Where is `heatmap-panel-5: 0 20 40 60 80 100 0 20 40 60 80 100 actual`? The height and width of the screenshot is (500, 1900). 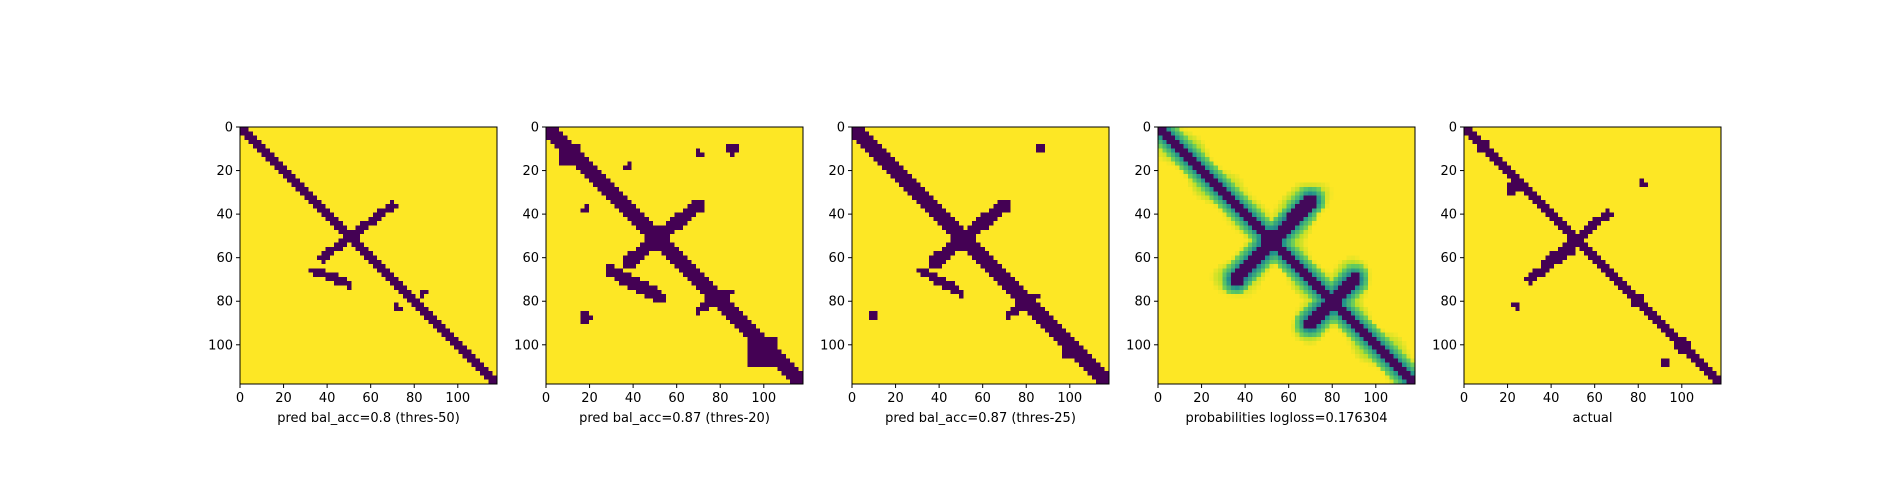 heatmap-panel-5: 0 20 40 60 80 100 0 20 40 60 80 100 actual is located at coordinates (1577, 273).